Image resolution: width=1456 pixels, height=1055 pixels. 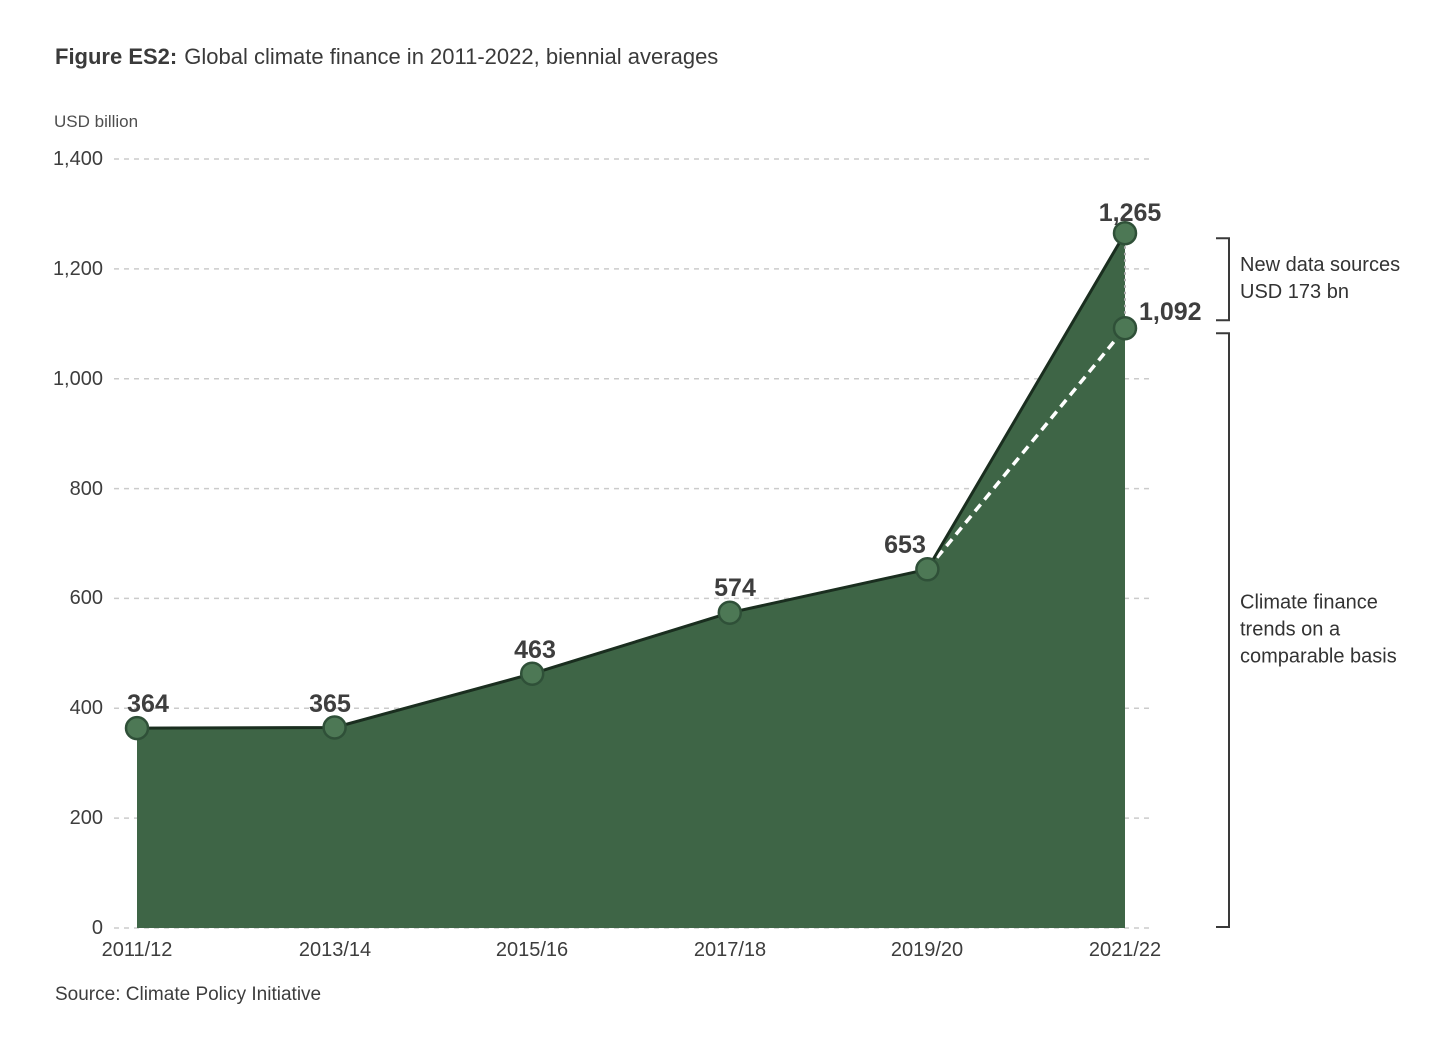 What do you see at coordinates (1318, 656) in the screenshot?
I see `annotation-line: comparable basis` at bounding box center [1318, 656].